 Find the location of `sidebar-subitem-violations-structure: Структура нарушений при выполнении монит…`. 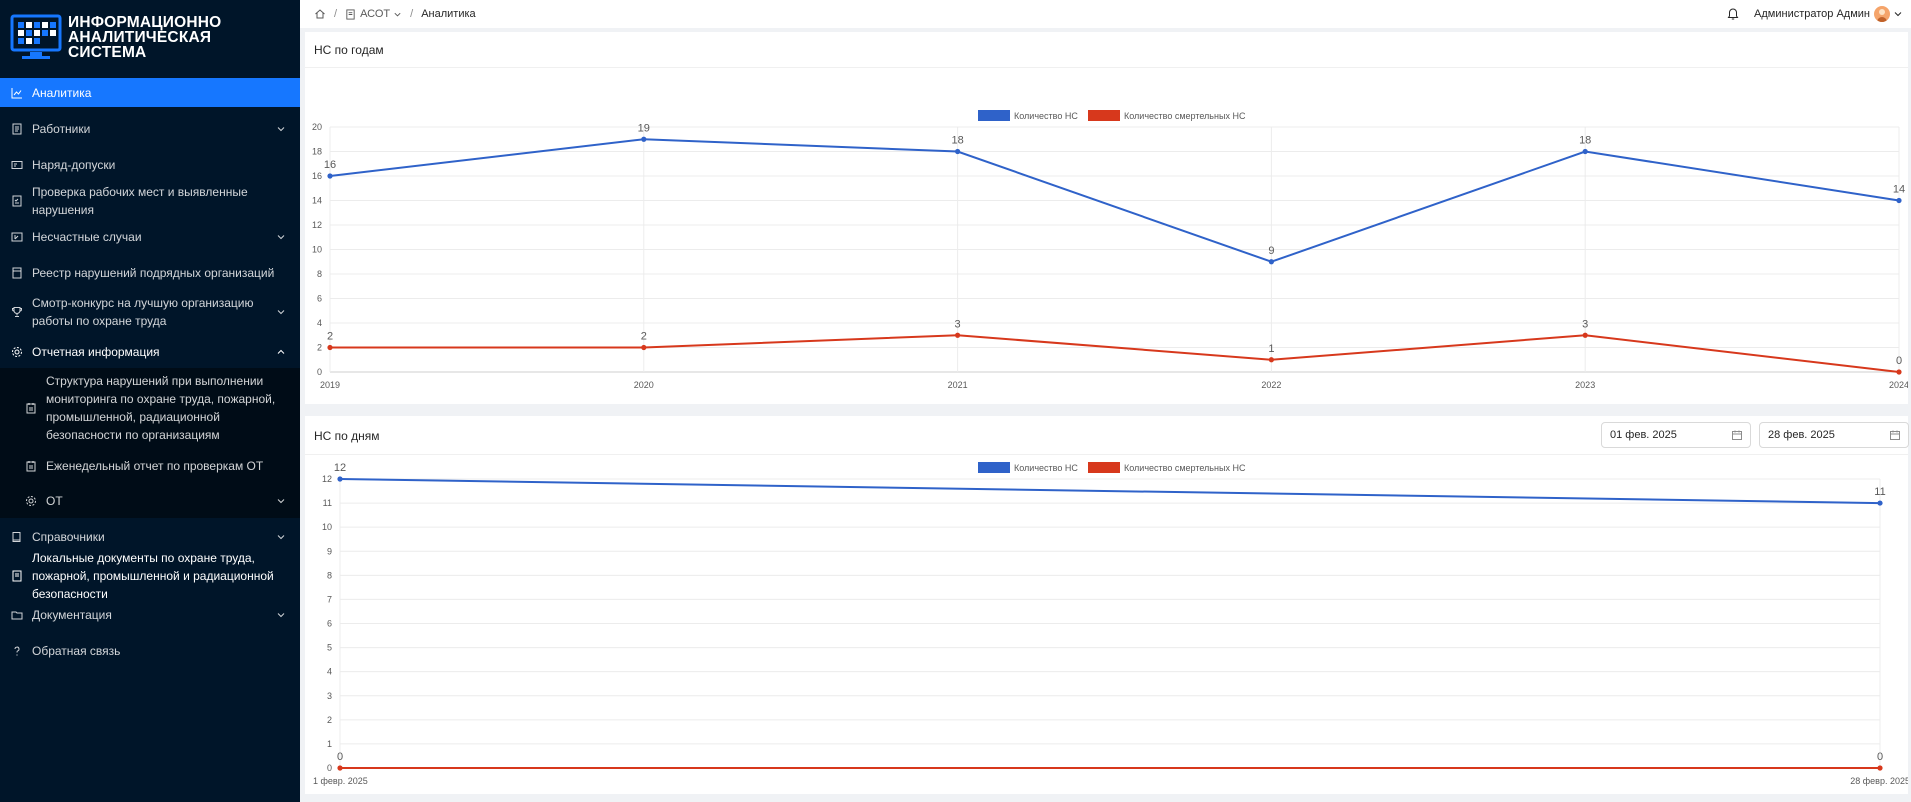

sidebar-subitem-violations-structure: Структура нарушений при выполнении монит… is located at coordinates (150, 408).